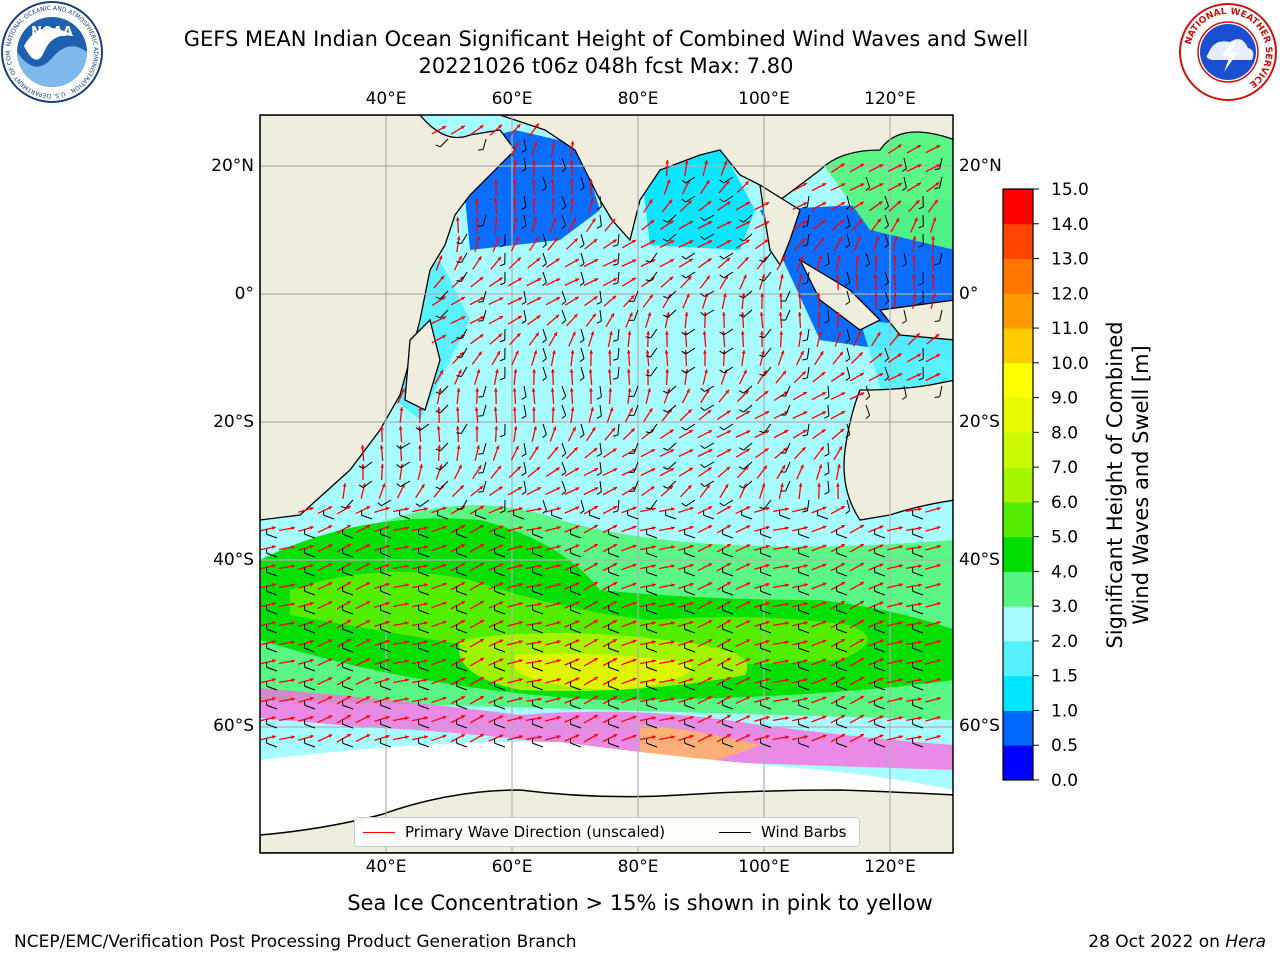 This screenshot has width=1280, height=960. What do you see at coordinates (764, 867) in the screenshot?
I see `bottom-lon-label-100e: 100°E` at bounding box center [764, 867].